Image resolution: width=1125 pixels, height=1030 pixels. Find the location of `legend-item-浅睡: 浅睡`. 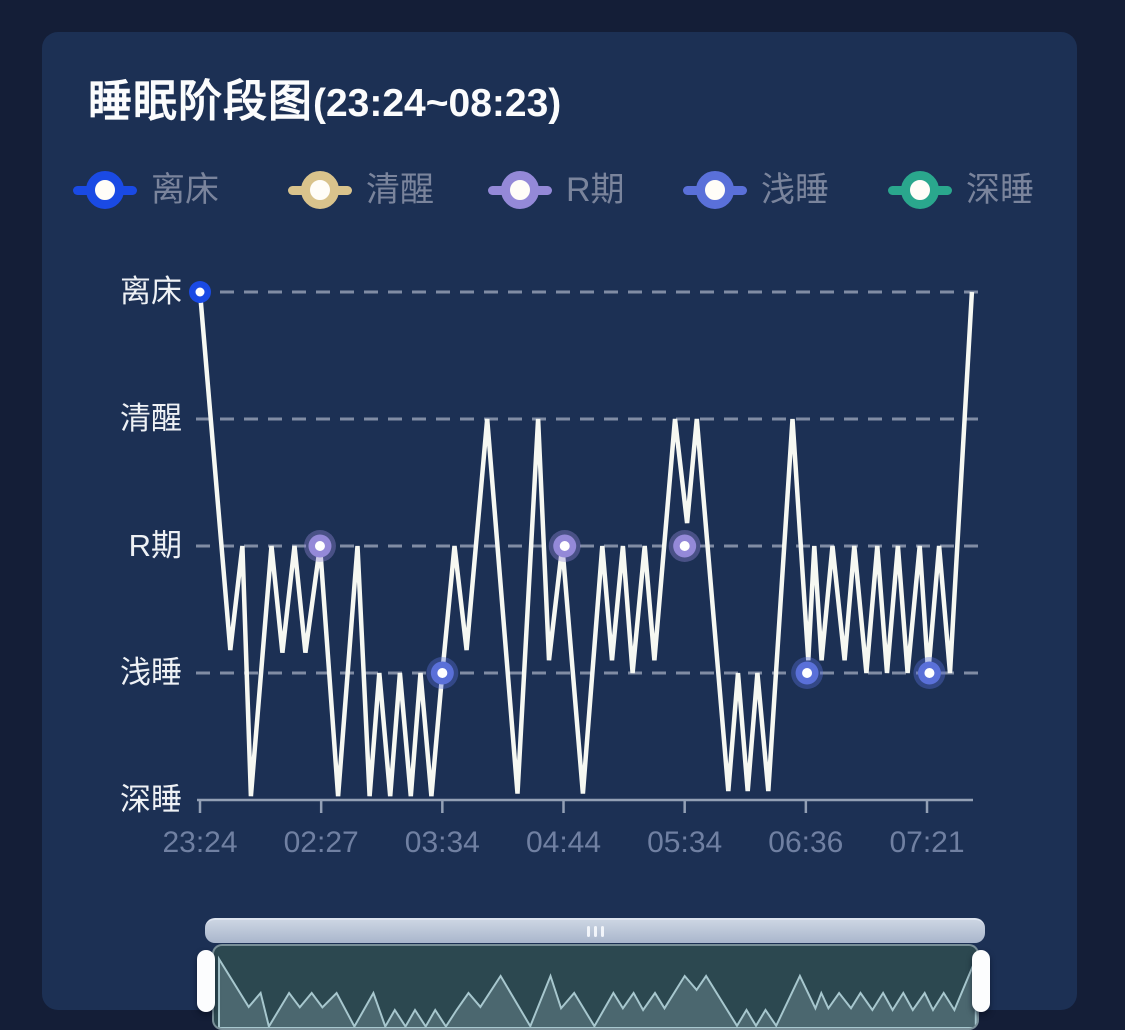

legend-item-浅睡: 浅睡 is located at coordinates (756, 190).